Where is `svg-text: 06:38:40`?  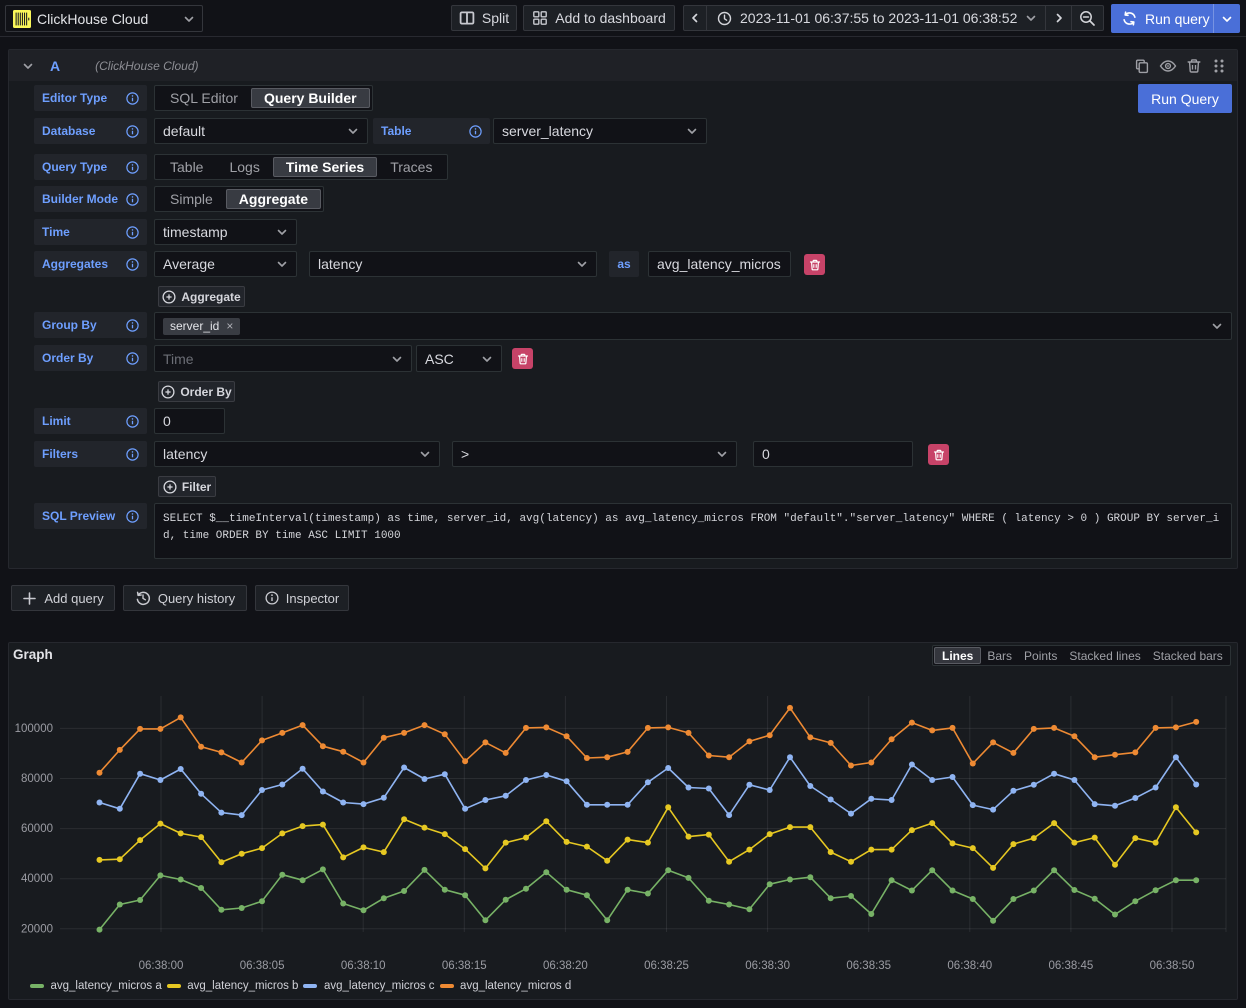 svg-text: 06:38:40 is located at coordinates (969, 966).